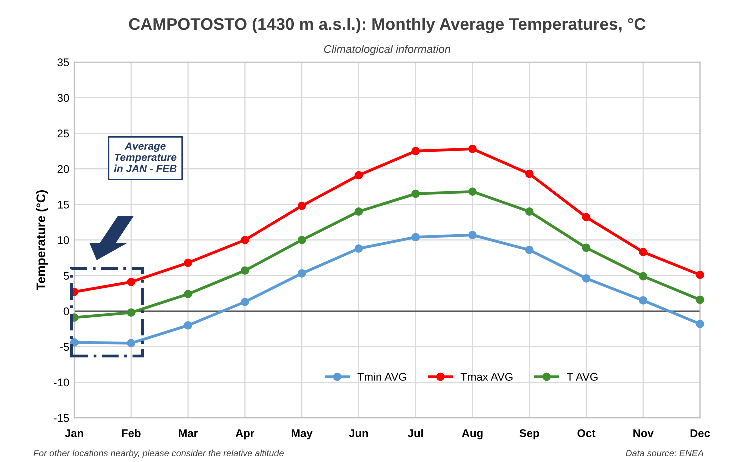 The image size is (745, 462). Describe the element at coordinates (145, 157) in the screenshot. I see `annotation: Average Temperature in JAN - FEB` at that location.